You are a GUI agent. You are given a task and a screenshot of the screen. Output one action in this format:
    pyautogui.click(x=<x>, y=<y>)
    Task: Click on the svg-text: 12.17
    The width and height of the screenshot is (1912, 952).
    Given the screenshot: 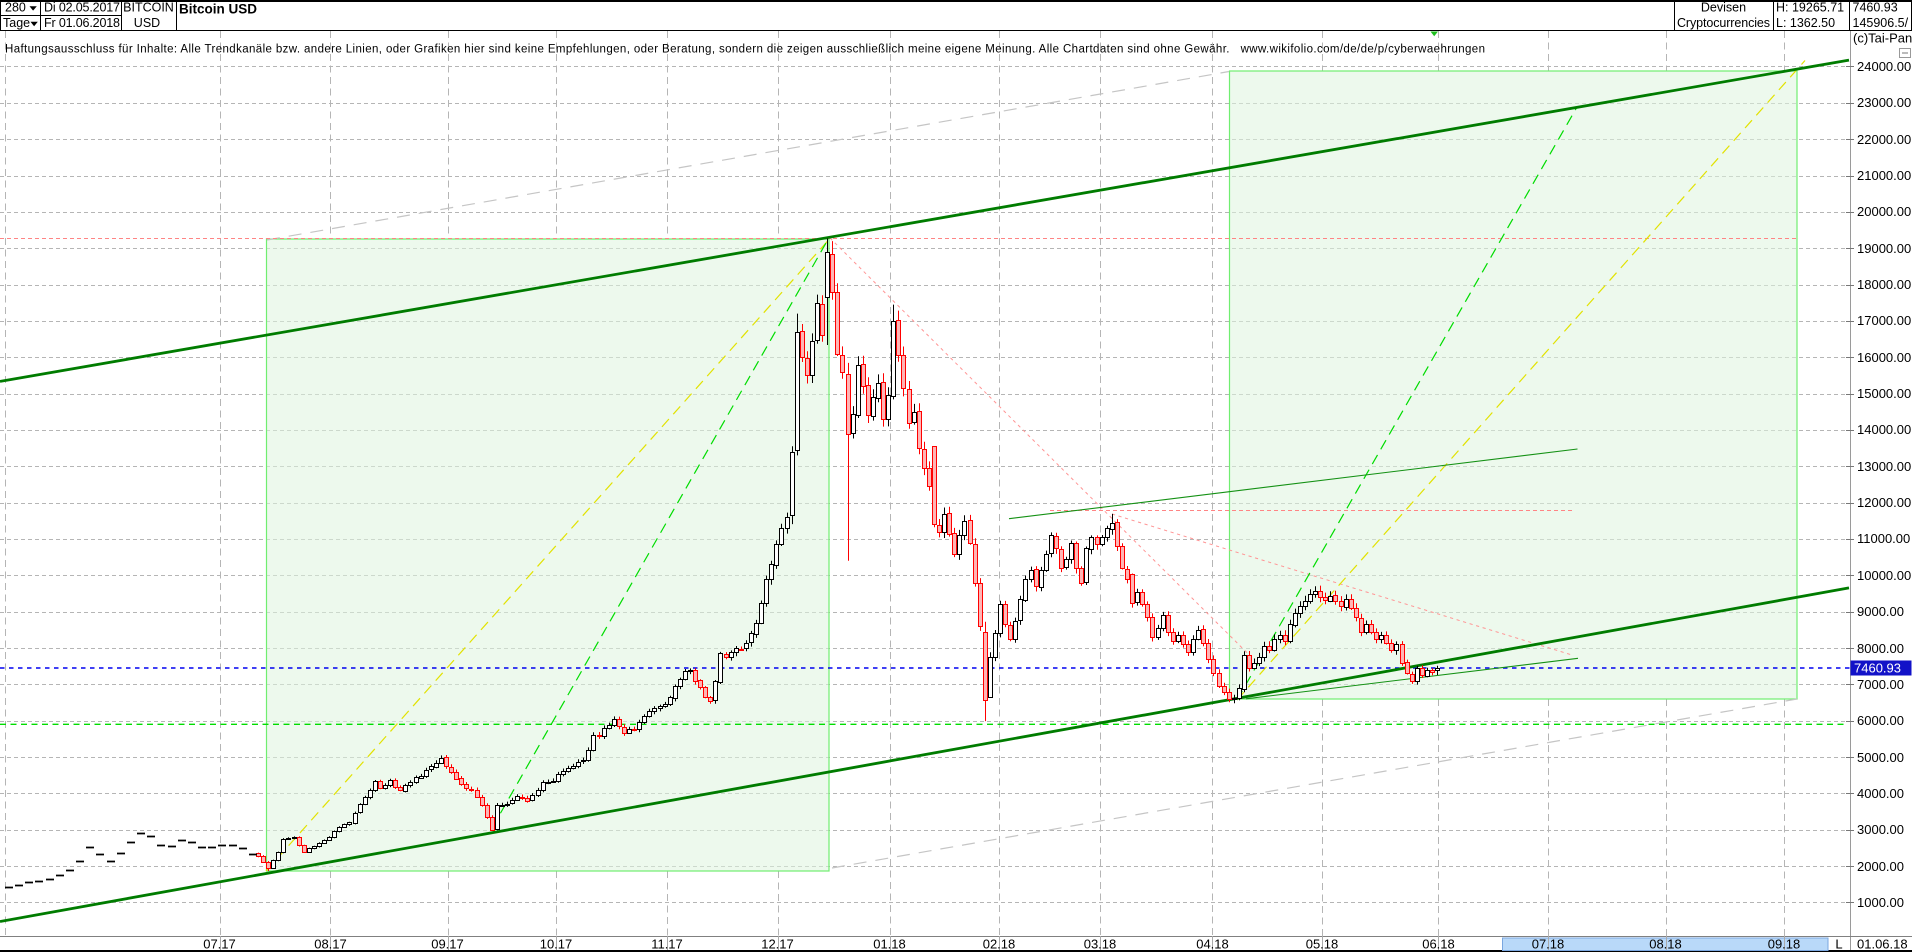 What is the action you would take?
    pyautogui.click(x=777, y=944)
    